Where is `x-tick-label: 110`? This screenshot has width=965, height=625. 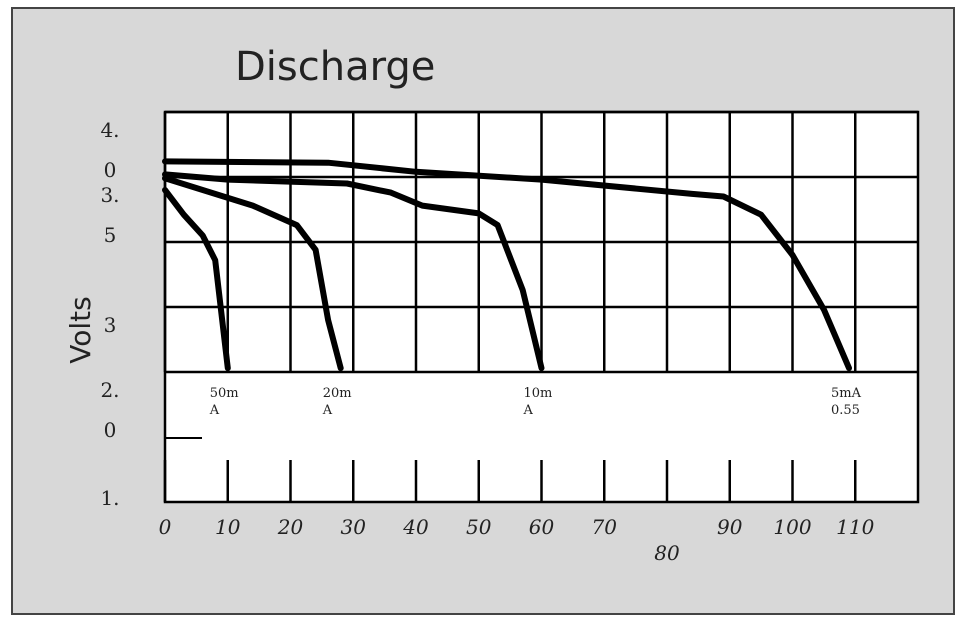 x-tick-label: 110 is located at coordinates (855, 527).